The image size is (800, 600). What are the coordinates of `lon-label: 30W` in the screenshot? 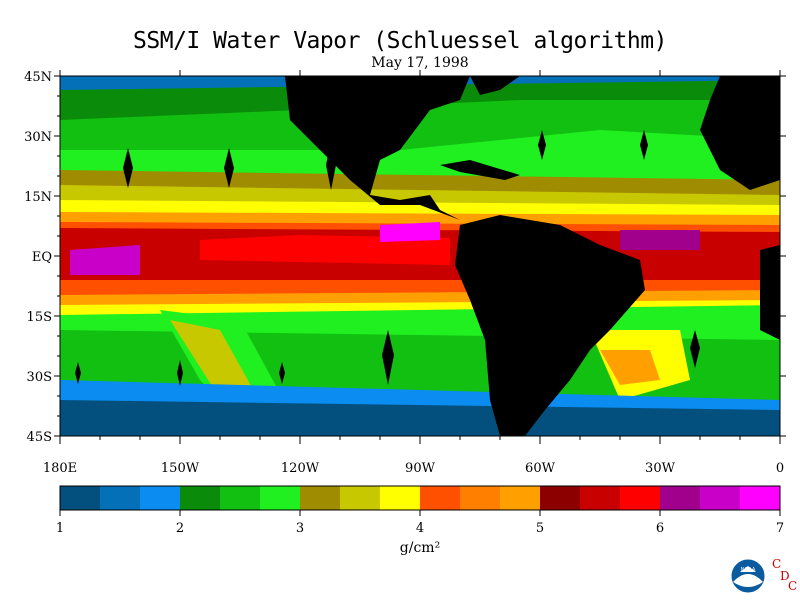 It's located at (660, 468).